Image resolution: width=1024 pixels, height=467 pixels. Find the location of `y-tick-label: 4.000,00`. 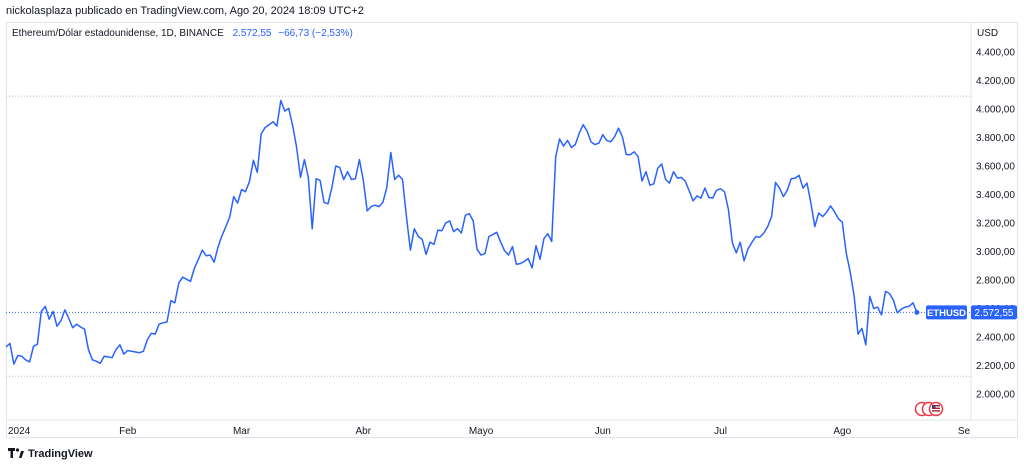

y-tick-label: 4.000,00 is located at coordinates (995, 110).